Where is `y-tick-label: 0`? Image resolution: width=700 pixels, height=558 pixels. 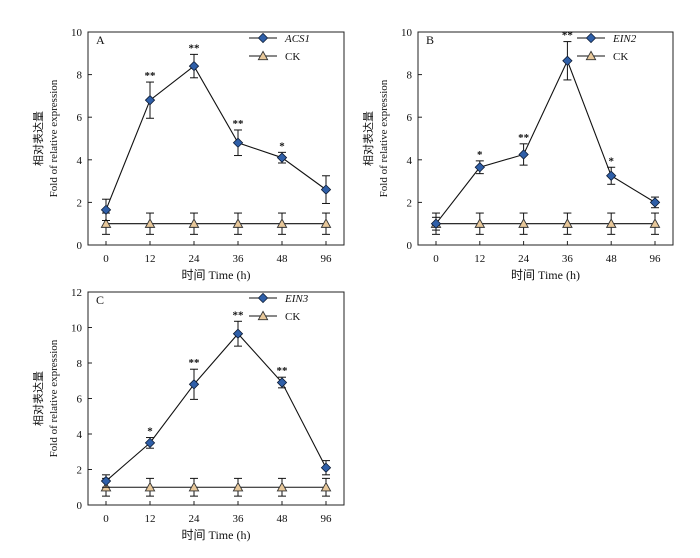 y-tick-label: 0 is located at coordinates (410, 246).